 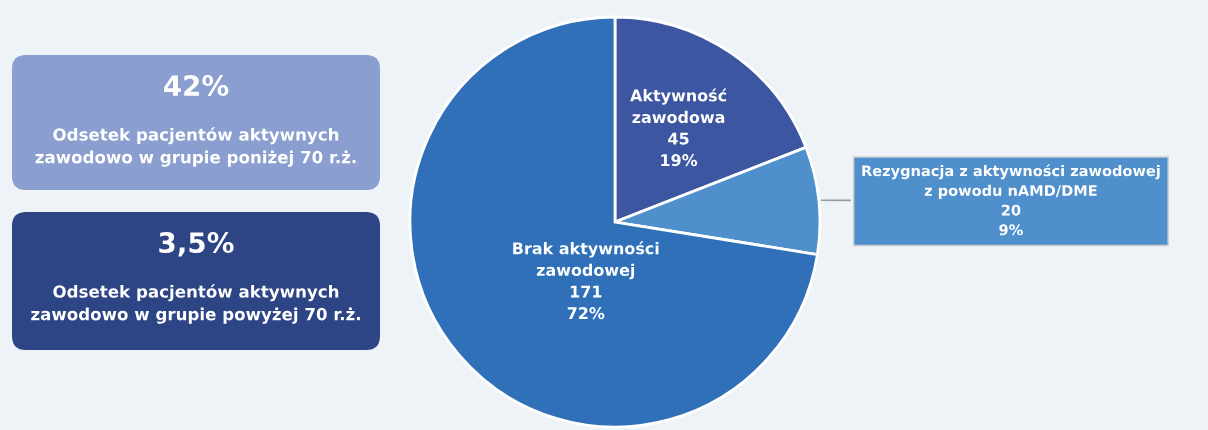 What do you see at coordinates (1011, 220) in the screenshot?
I see `data-label: 20 9%` at bounding box center [1011, 220].